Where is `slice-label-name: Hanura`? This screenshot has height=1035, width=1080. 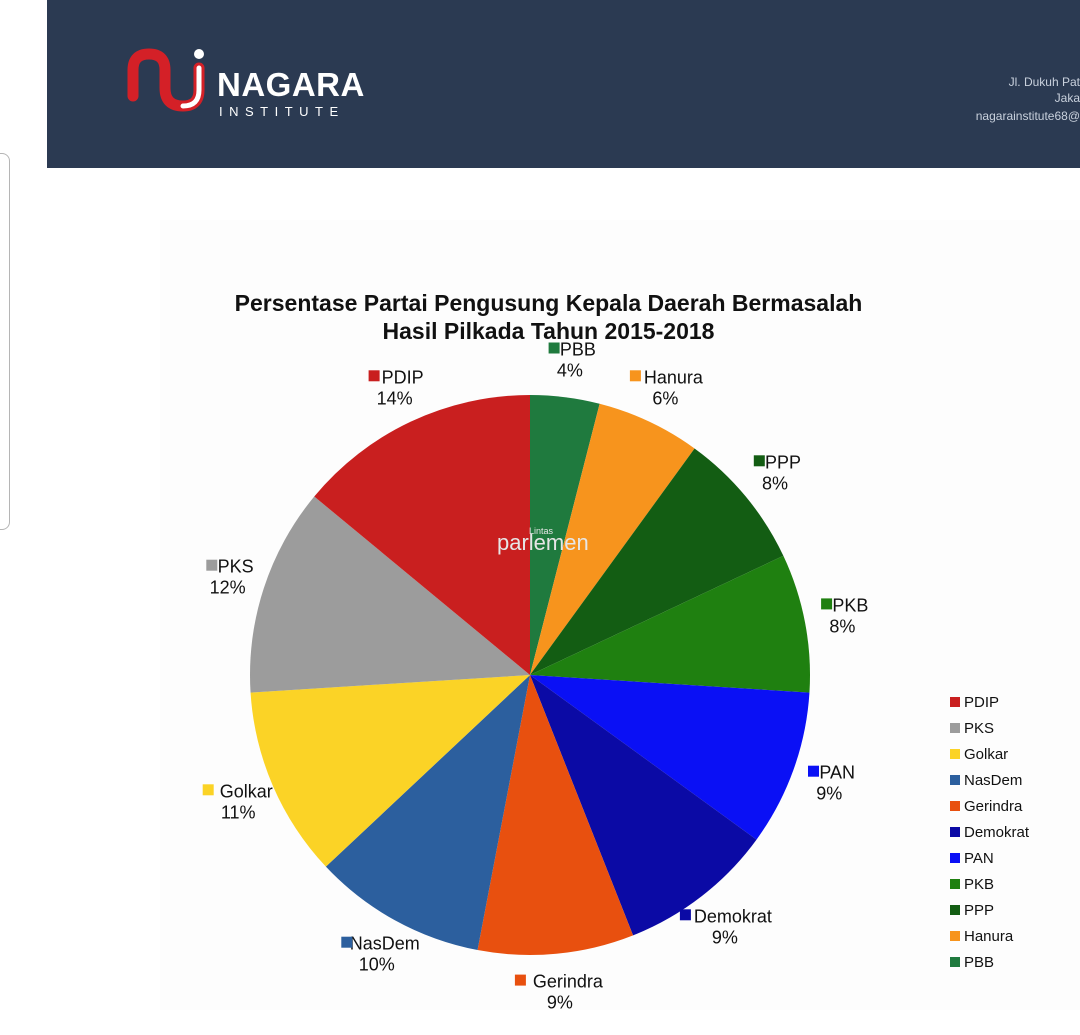
slice-label-name: Hanura is located at coordinates (674, 377).